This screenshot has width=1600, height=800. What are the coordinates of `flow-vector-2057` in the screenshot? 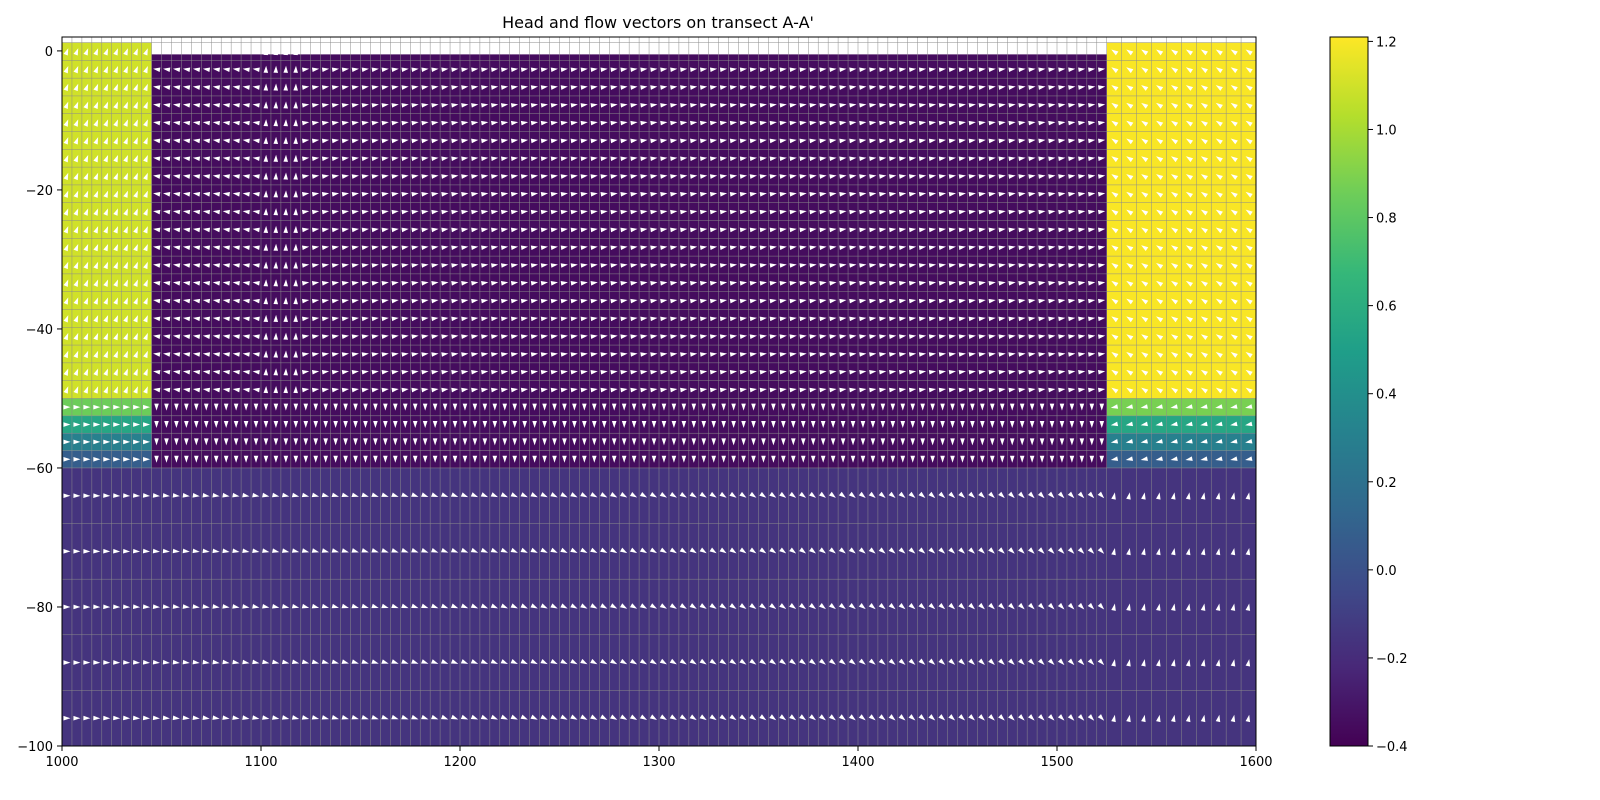 It's located at (1082, 354).